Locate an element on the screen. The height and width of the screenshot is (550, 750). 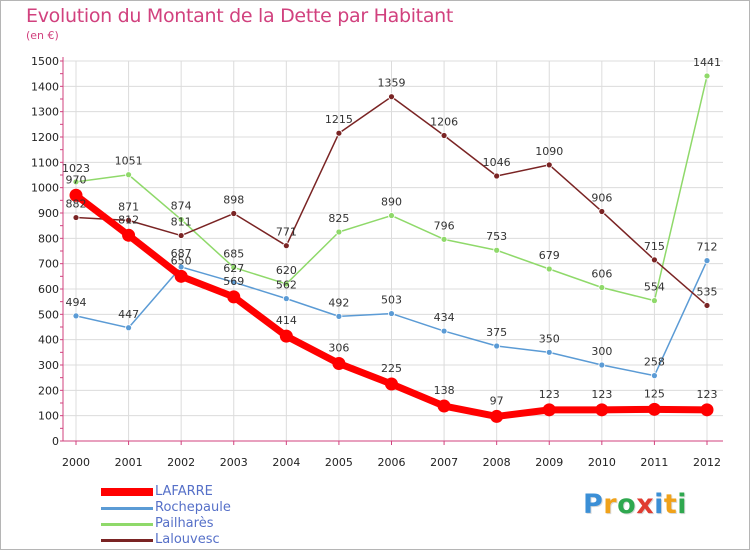
data-label: 874 is located at coordinates (181, 206).